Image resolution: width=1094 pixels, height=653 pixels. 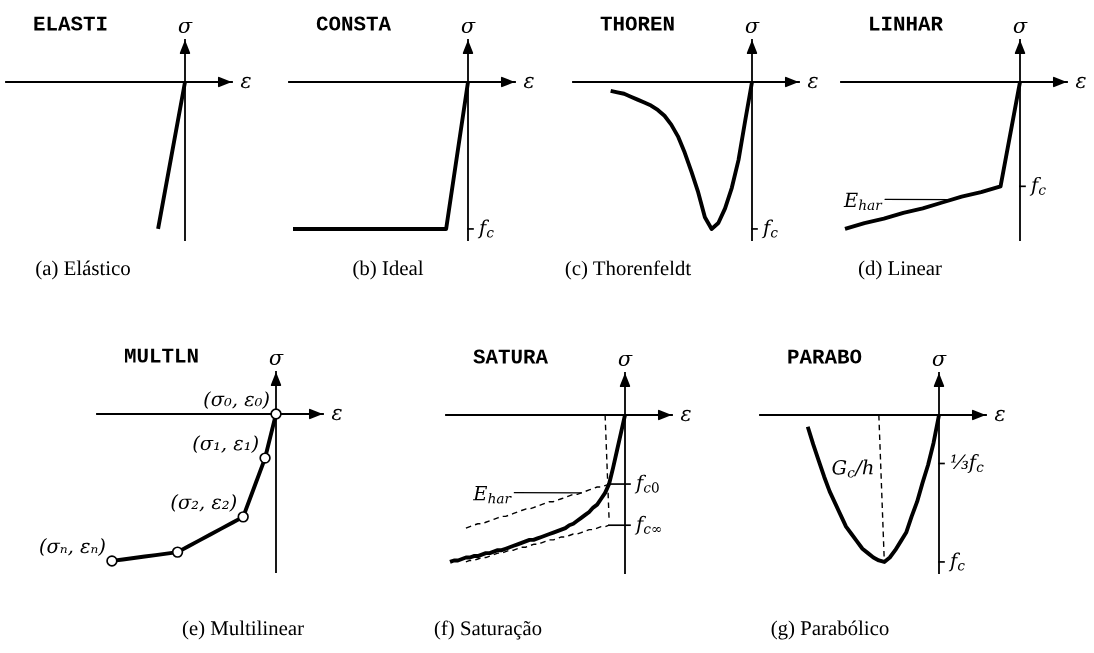 What do you see at coordinates (72, 547) in the screenshot?
I see `annotation: (σₙ, εₙ)` at bounding box center [72, 547].